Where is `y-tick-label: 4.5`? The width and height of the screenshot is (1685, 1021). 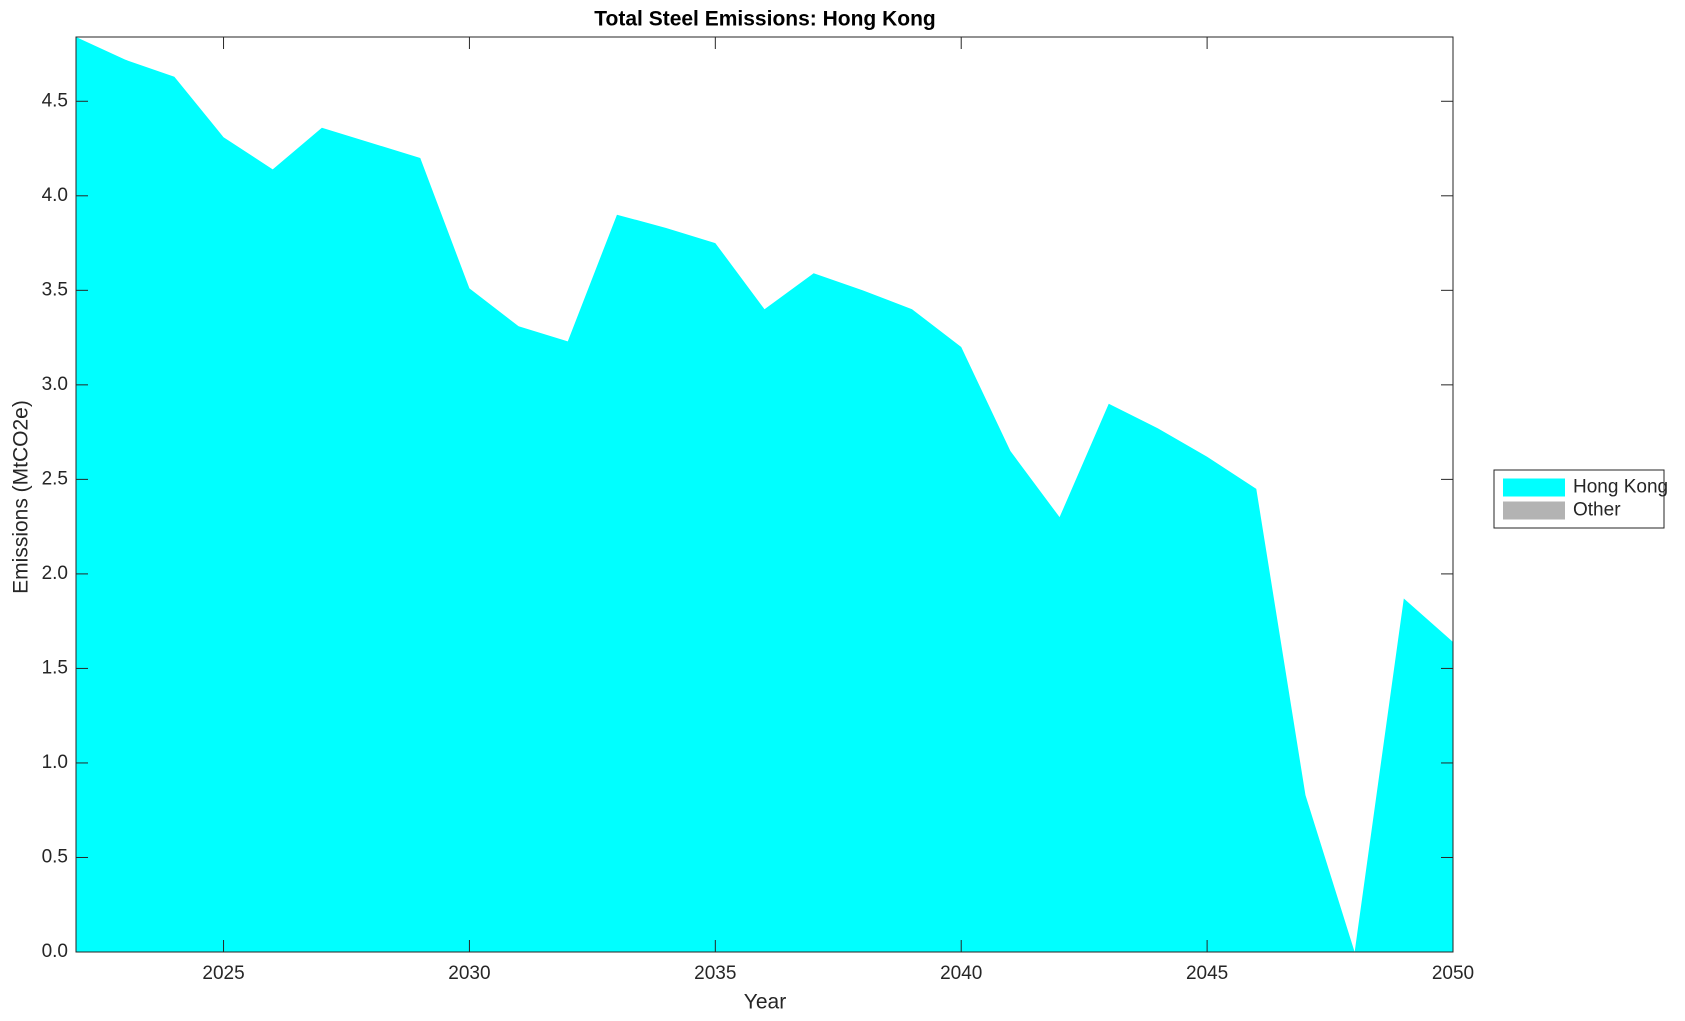
y-tick-label: 4.5 is located at coordinates (55, 100).